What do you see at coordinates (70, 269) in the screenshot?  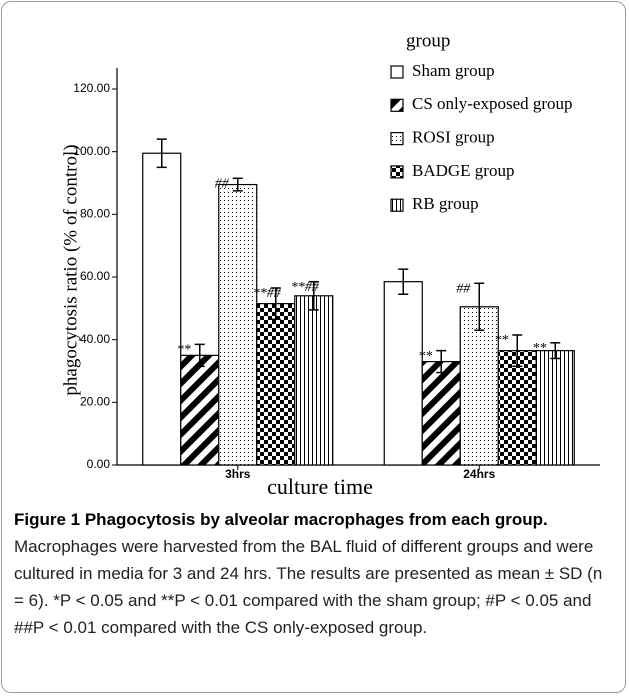 I see `y-axis-label: phagocytosis ratio (% of control)` at bounding box center [70, 269].